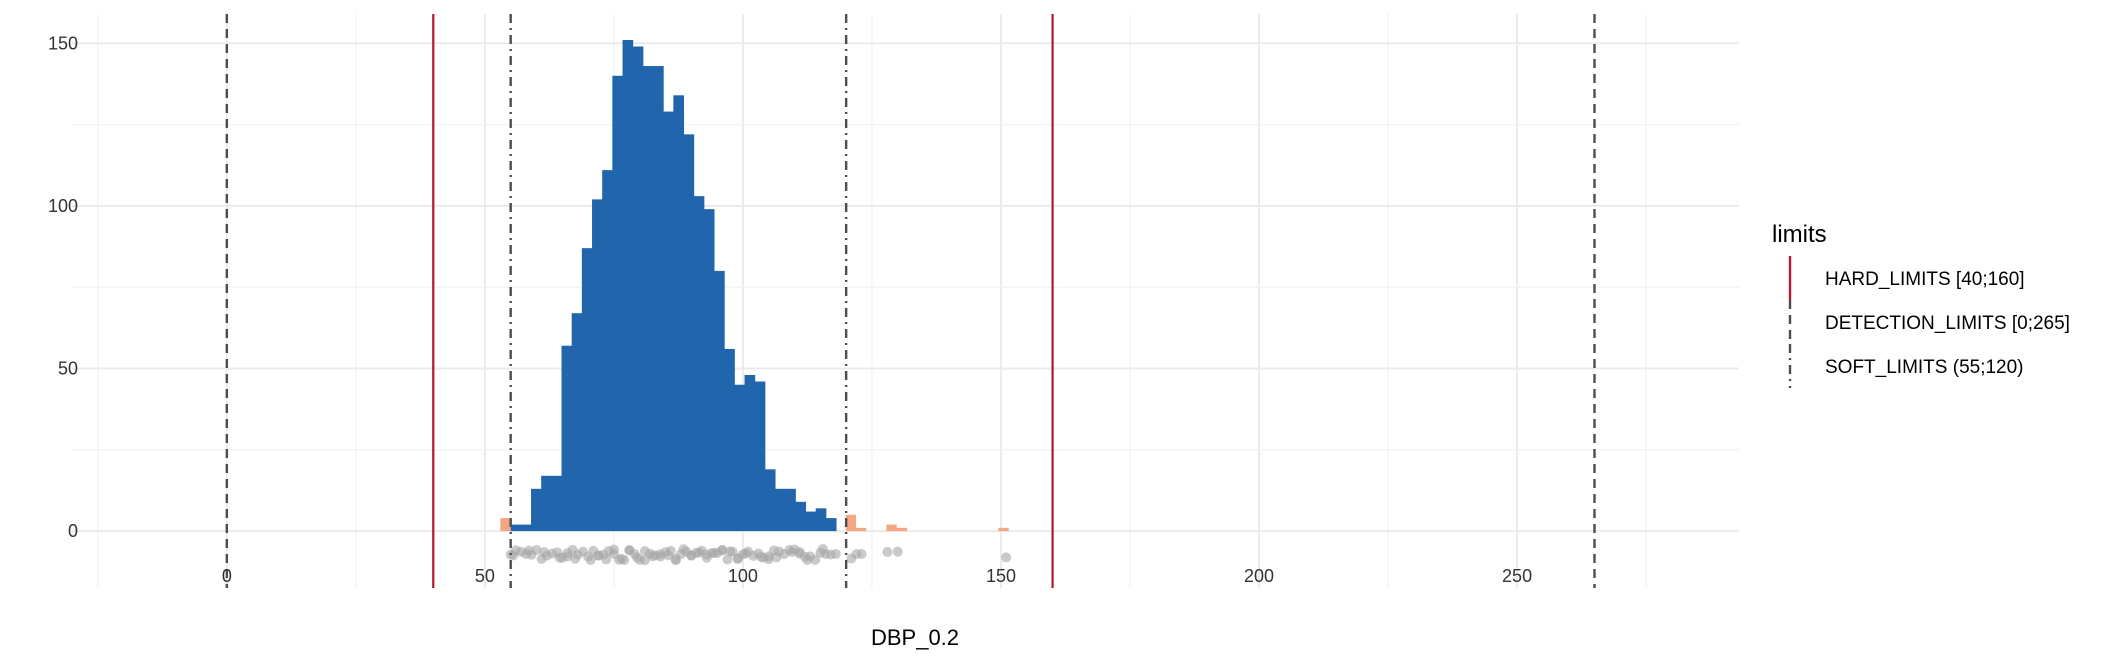  I want to click on histogram-bars, so click(673, 286).